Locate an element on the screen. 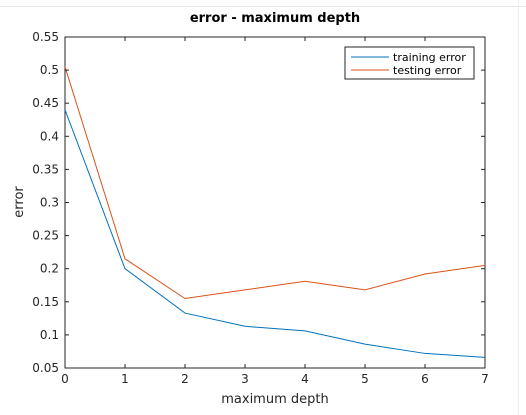 This screenshot has height=415, width=526. x-tick-label: 3 is located at coordinates (245, 379).